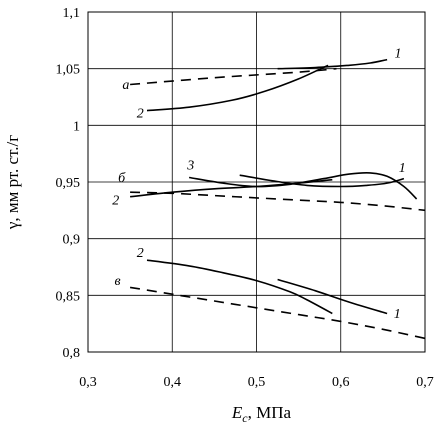 The height and width of the screenshot is (428, 438). Describe the element at coordinates (72, 353) in the screenshot. I see `y-tick-label: 0,8` at that location.